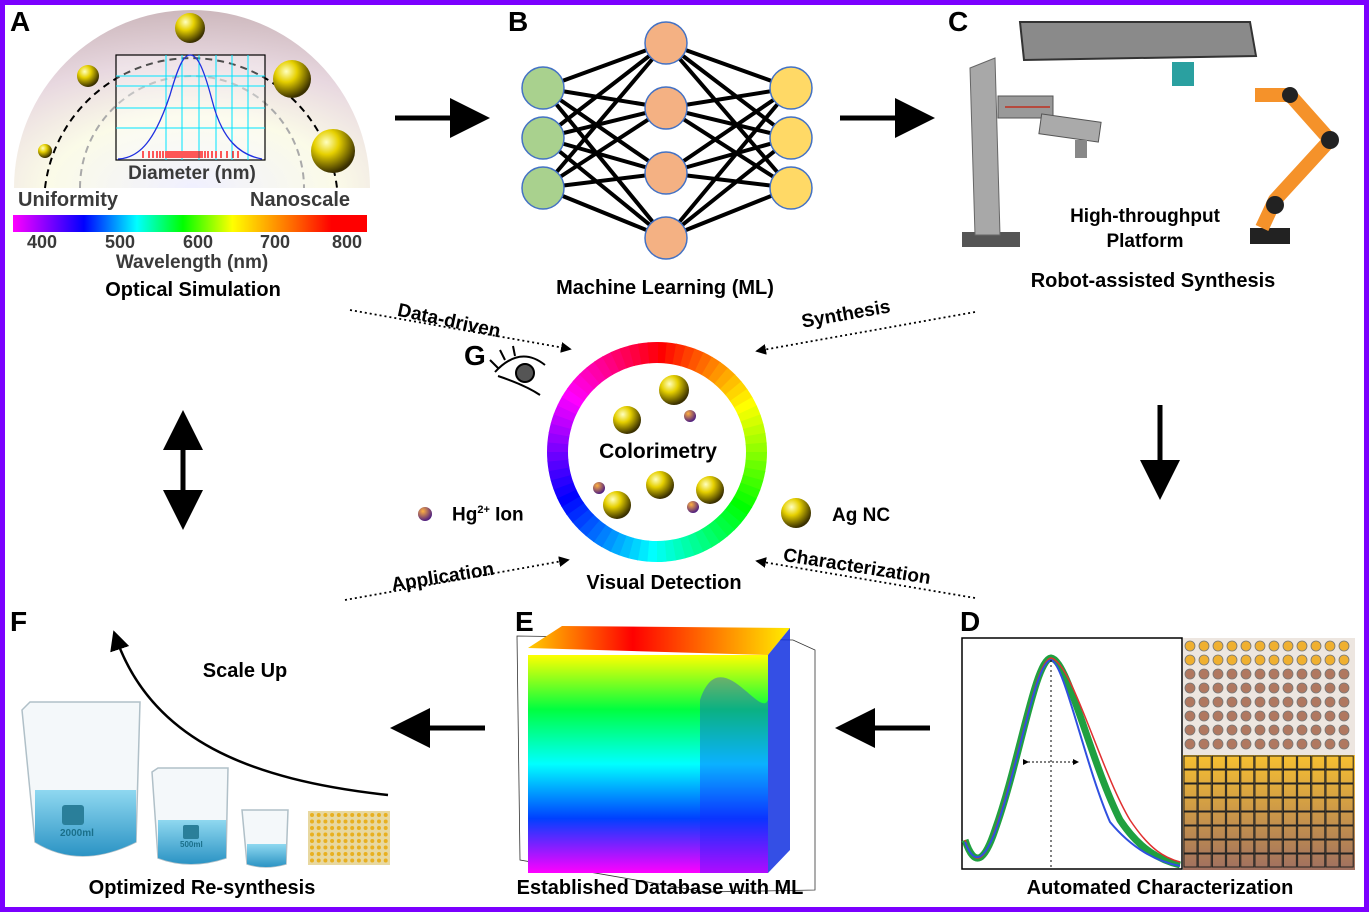  Describe the element at coordinates (657, 452) in the screenshot. I see `colorimetry-ring` at that location.